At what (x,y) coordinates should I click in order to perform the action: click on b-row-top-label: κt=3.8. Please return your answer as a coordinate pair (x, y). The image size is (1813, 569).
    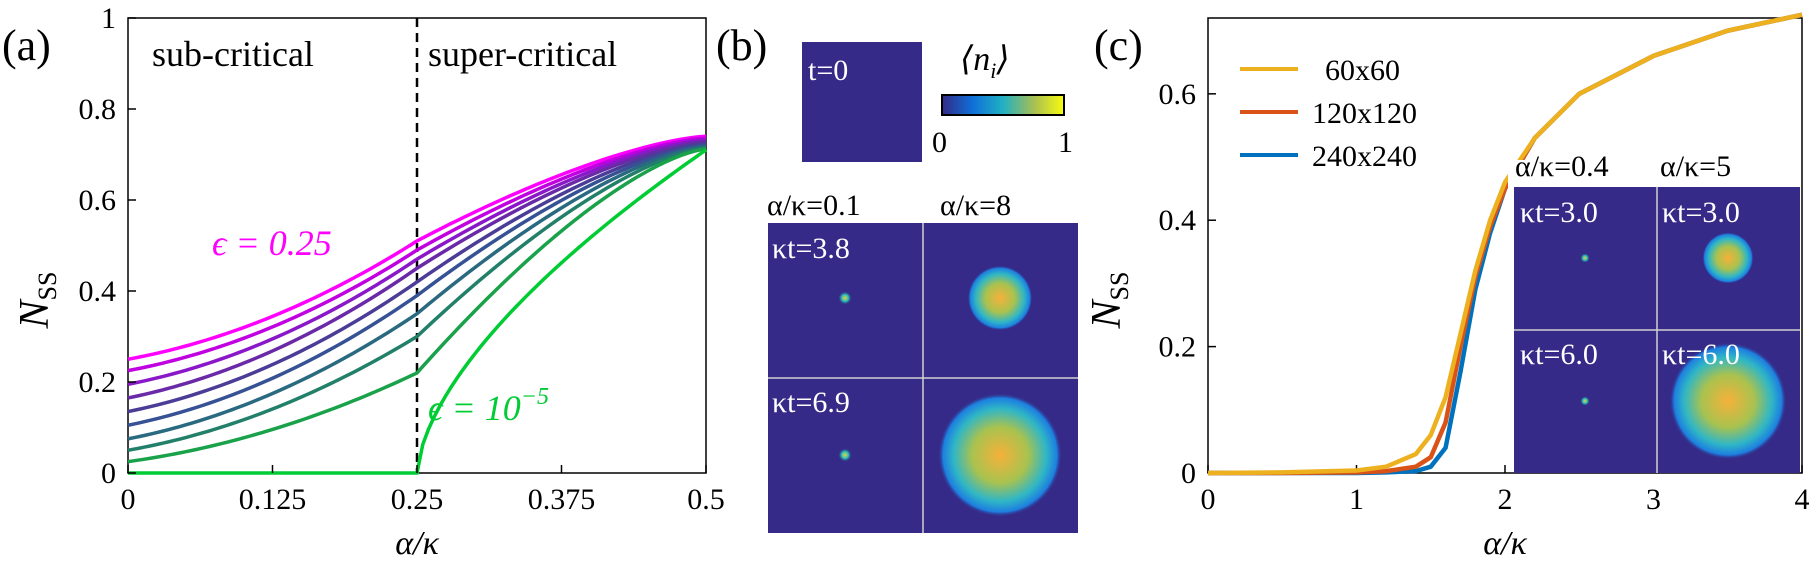
    Looking at the image, I should click on (811, 248).